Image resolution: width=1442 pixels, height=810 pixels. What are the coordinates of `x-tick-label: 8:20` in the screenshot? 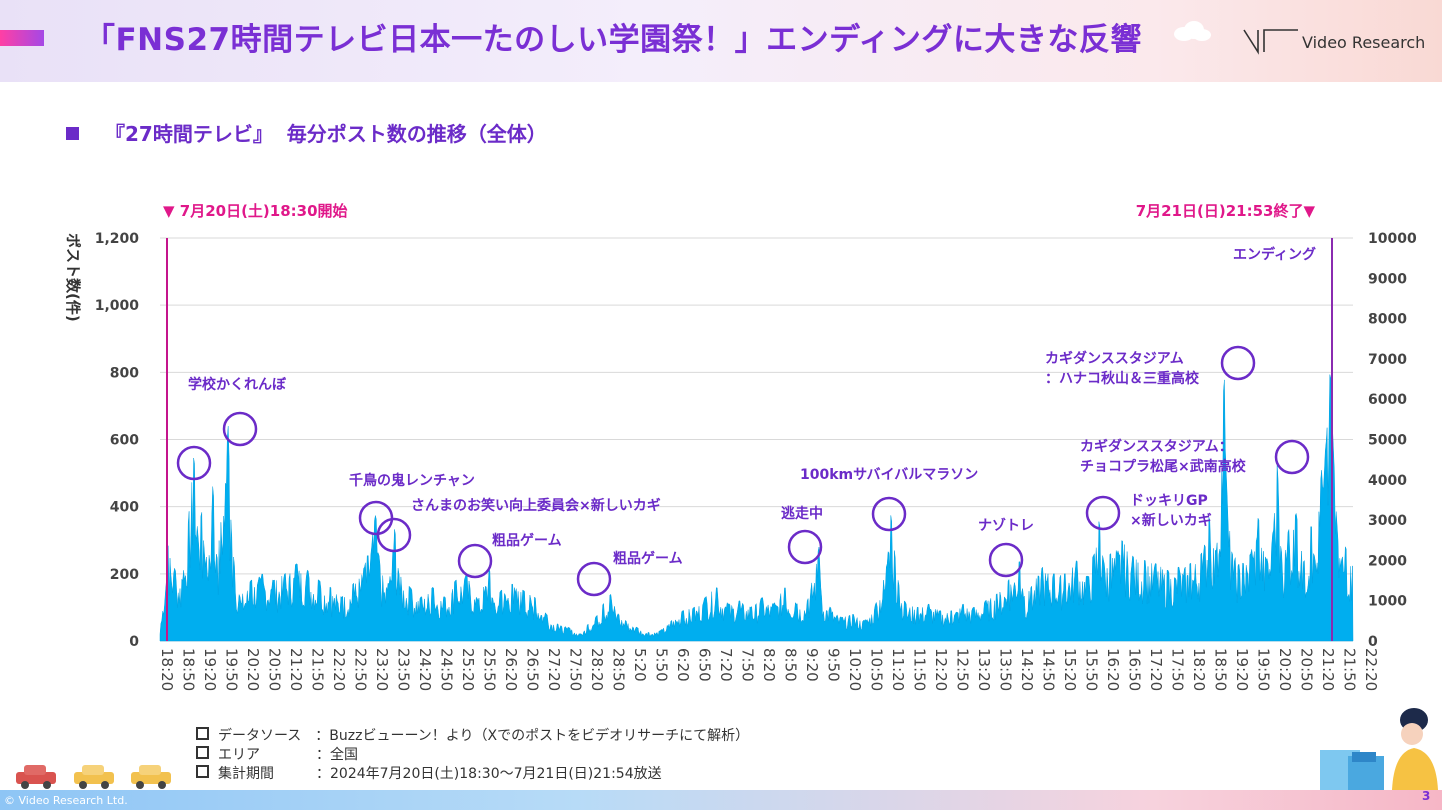 It's located at (769, 665).